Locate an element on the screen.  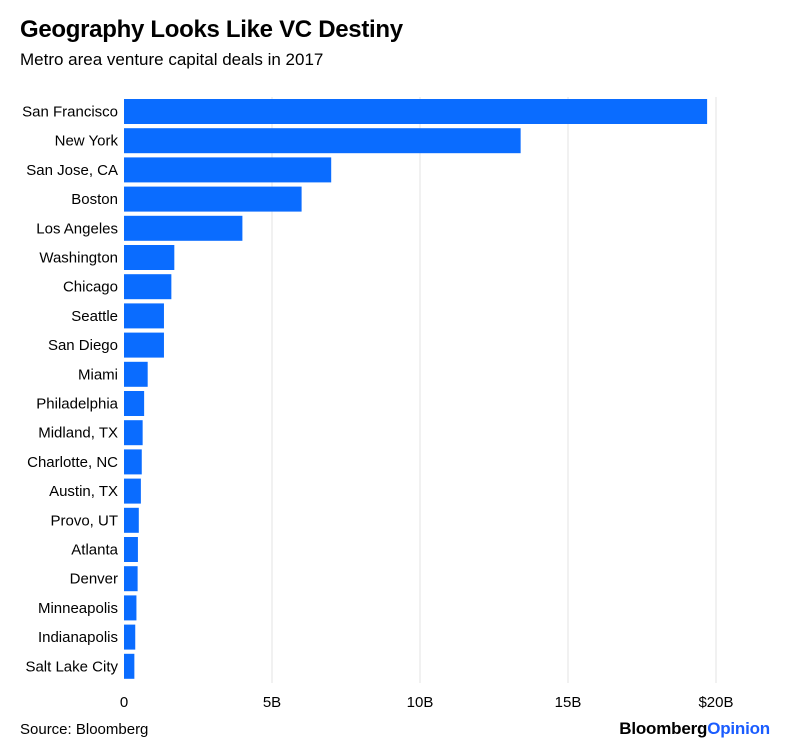
category-label: Washington is located at coordinates (78, 258).